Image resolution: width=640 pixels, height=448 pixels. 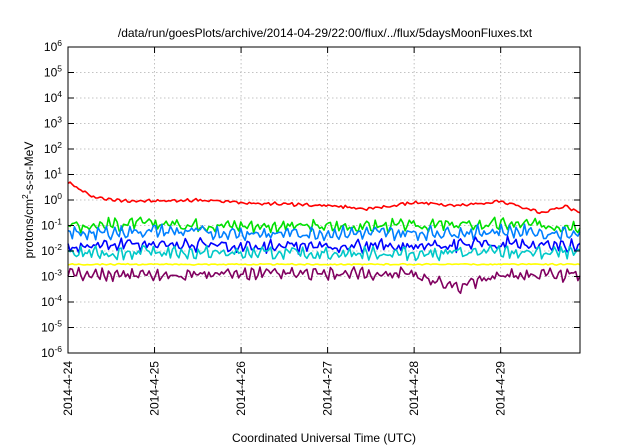 I want to click on x-axis-label: Coordinated Universal Time (UTC), so click(x=324, y=438).